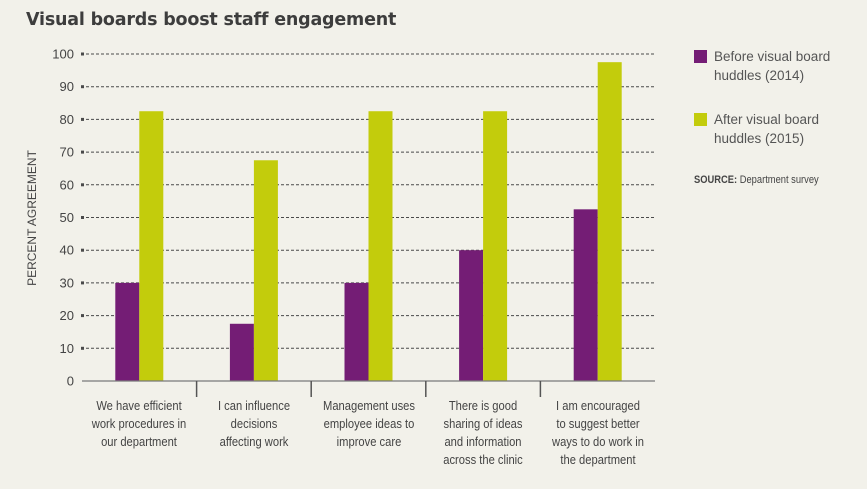 The image size is (867, 489). I want to click on category-label-line: work procedures in, so click(139, 423).